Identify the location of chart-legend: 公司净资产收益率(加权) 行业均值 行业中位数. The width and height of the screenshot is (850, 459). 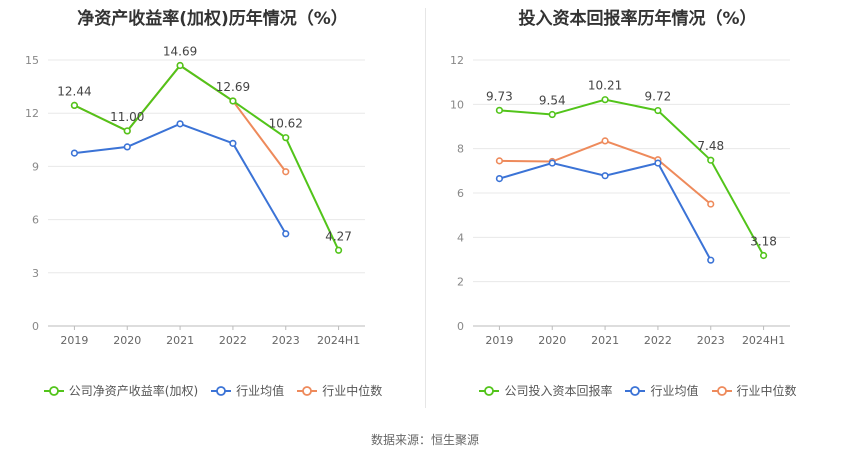
(212, 390).